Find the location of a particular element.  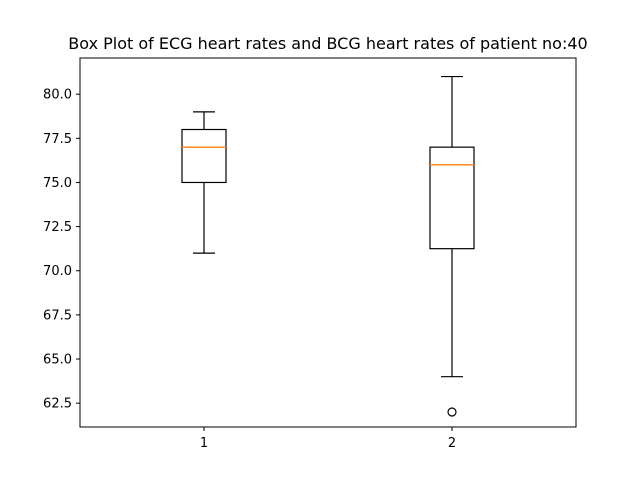

y-tick-label: 75.0 is located at coordinates (57, 183).